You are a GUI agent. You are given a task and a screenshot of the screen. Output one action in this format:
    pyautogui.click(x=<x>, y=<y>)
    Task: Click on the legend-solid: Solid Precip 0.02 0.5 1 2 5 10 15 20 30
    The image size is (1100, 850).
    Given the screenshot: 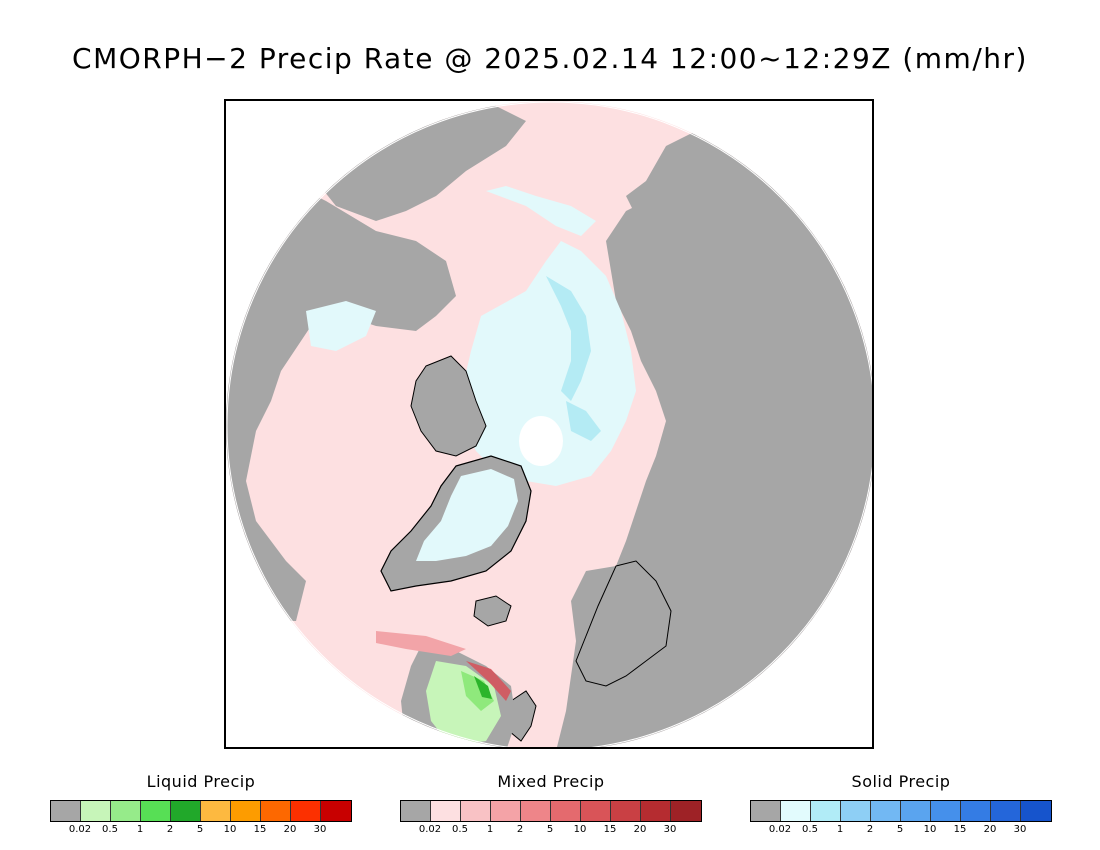 What is the action you would take?
    pyautogui.click(x=901, y=805)
    